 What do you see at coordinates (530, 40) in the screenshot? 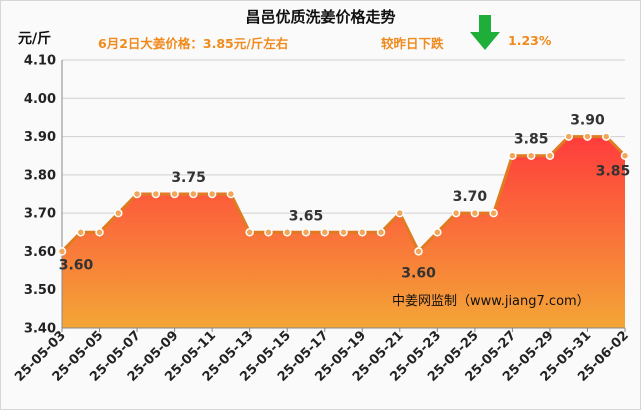
I see `change-percent: 1.23%` at bounding box center [530, 40].